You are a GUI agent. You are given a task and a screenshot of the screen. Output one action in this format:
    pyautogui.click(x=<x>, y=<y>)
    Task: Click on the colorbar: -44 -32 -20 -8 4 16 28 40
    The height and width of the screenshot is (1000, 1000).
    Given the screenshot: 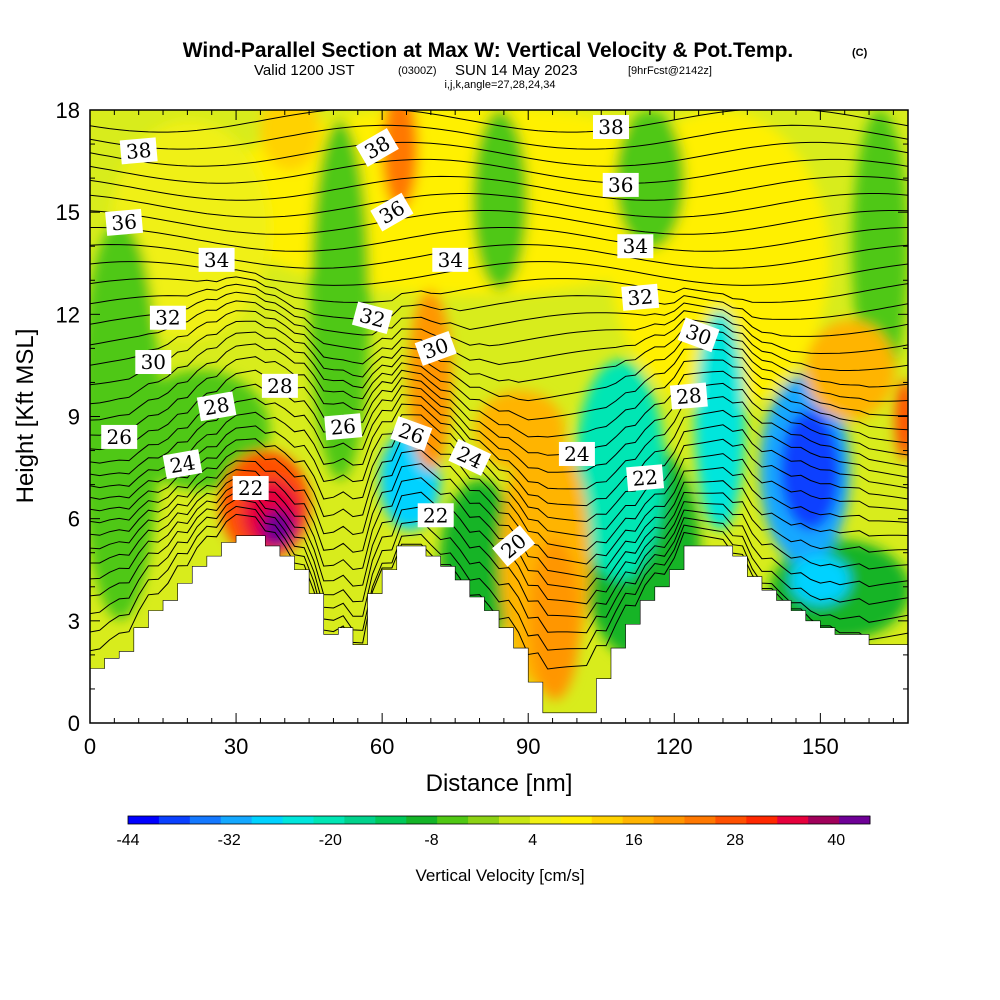 What is the action you would take?
    pyautogui.click(x=493, y=832)
    